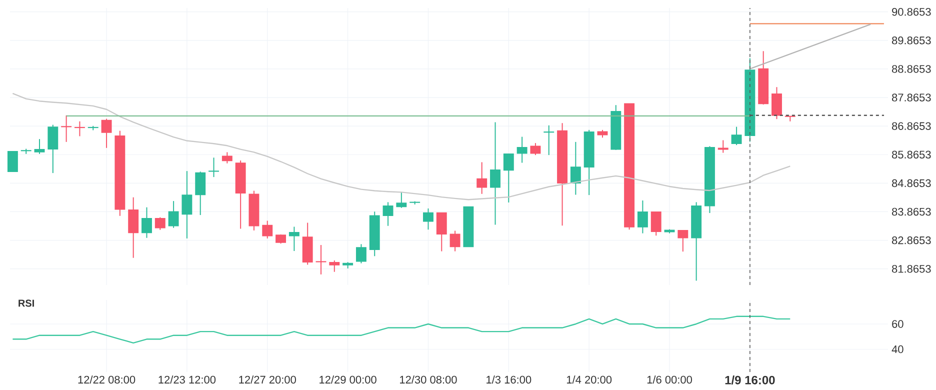 This screenshot has height=390, width=936. What do you see at coordinates (898, 324) in the screenshot?
I see `y-tick-label: 60` at bounding box center [898, 324].